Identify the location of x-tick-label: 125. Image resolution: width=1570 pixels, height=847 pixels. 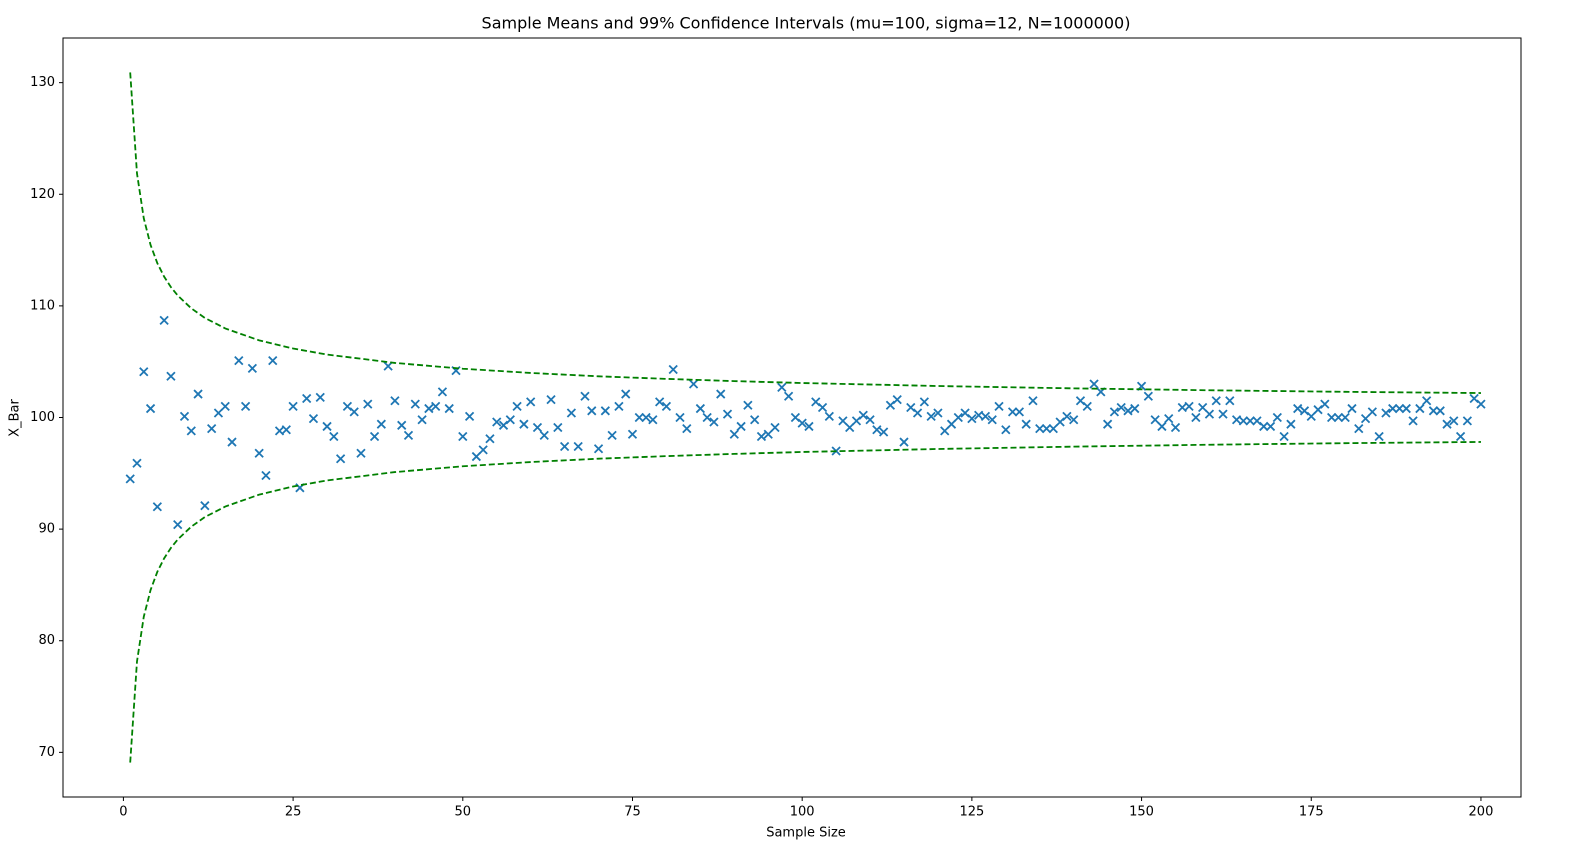
(971, 812).